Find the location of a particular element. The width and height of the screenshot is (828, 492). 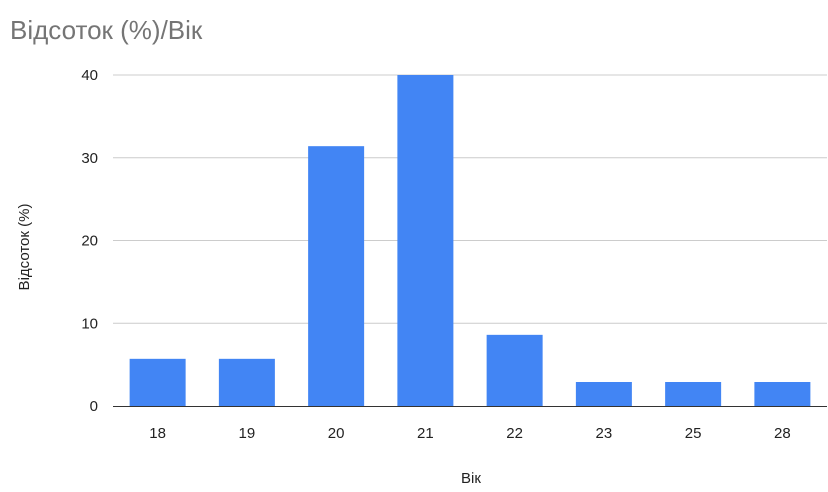

y-axis-title: Відсоток (%) is located at coordinates (24, 247).